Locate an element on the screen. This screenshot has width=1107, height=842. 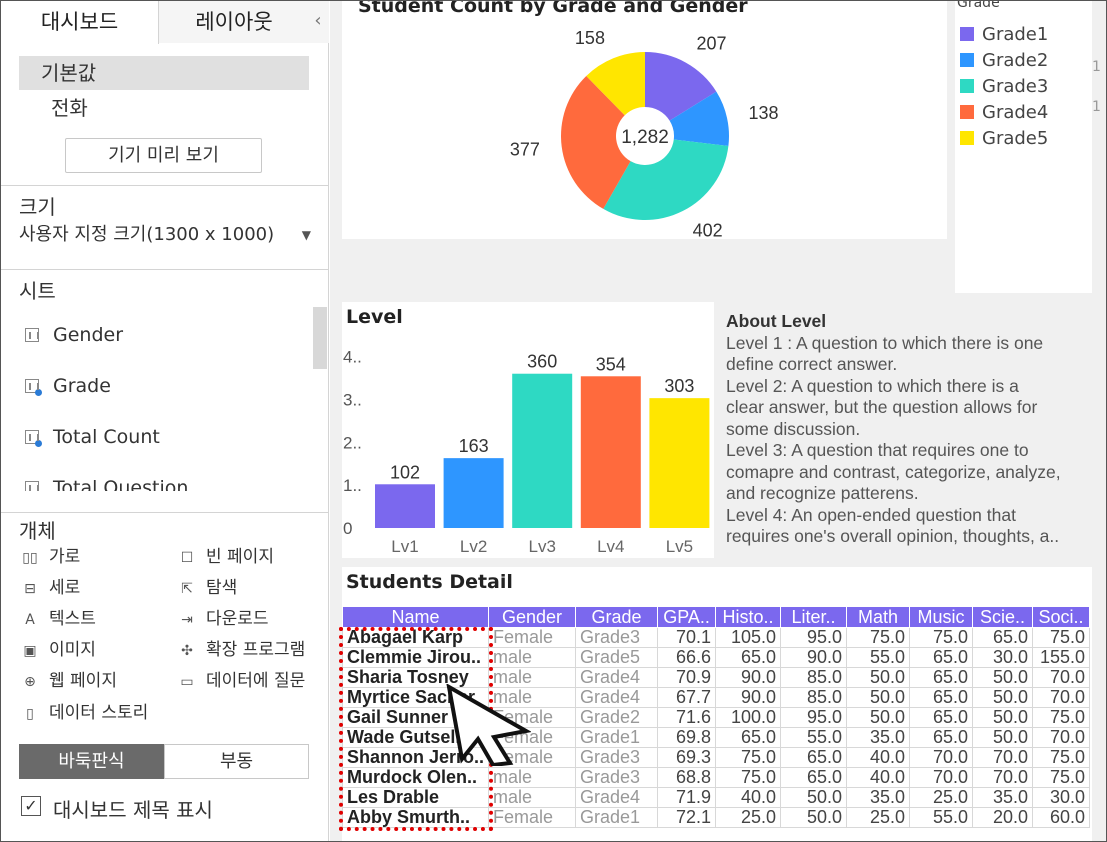
object-horizontal: ▯▯ 가로 is located at coordinates (49, 557).